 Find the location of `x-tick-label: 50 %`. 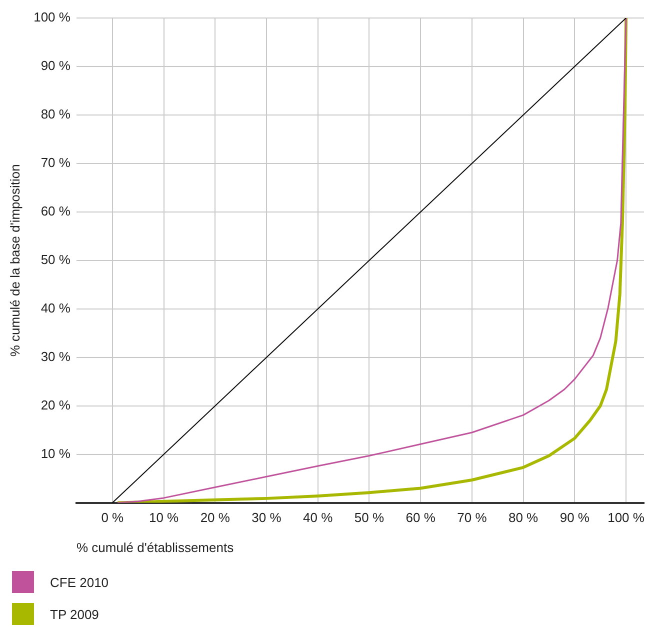

x-tick-label: 50 % is located at coordinates (369, 518).